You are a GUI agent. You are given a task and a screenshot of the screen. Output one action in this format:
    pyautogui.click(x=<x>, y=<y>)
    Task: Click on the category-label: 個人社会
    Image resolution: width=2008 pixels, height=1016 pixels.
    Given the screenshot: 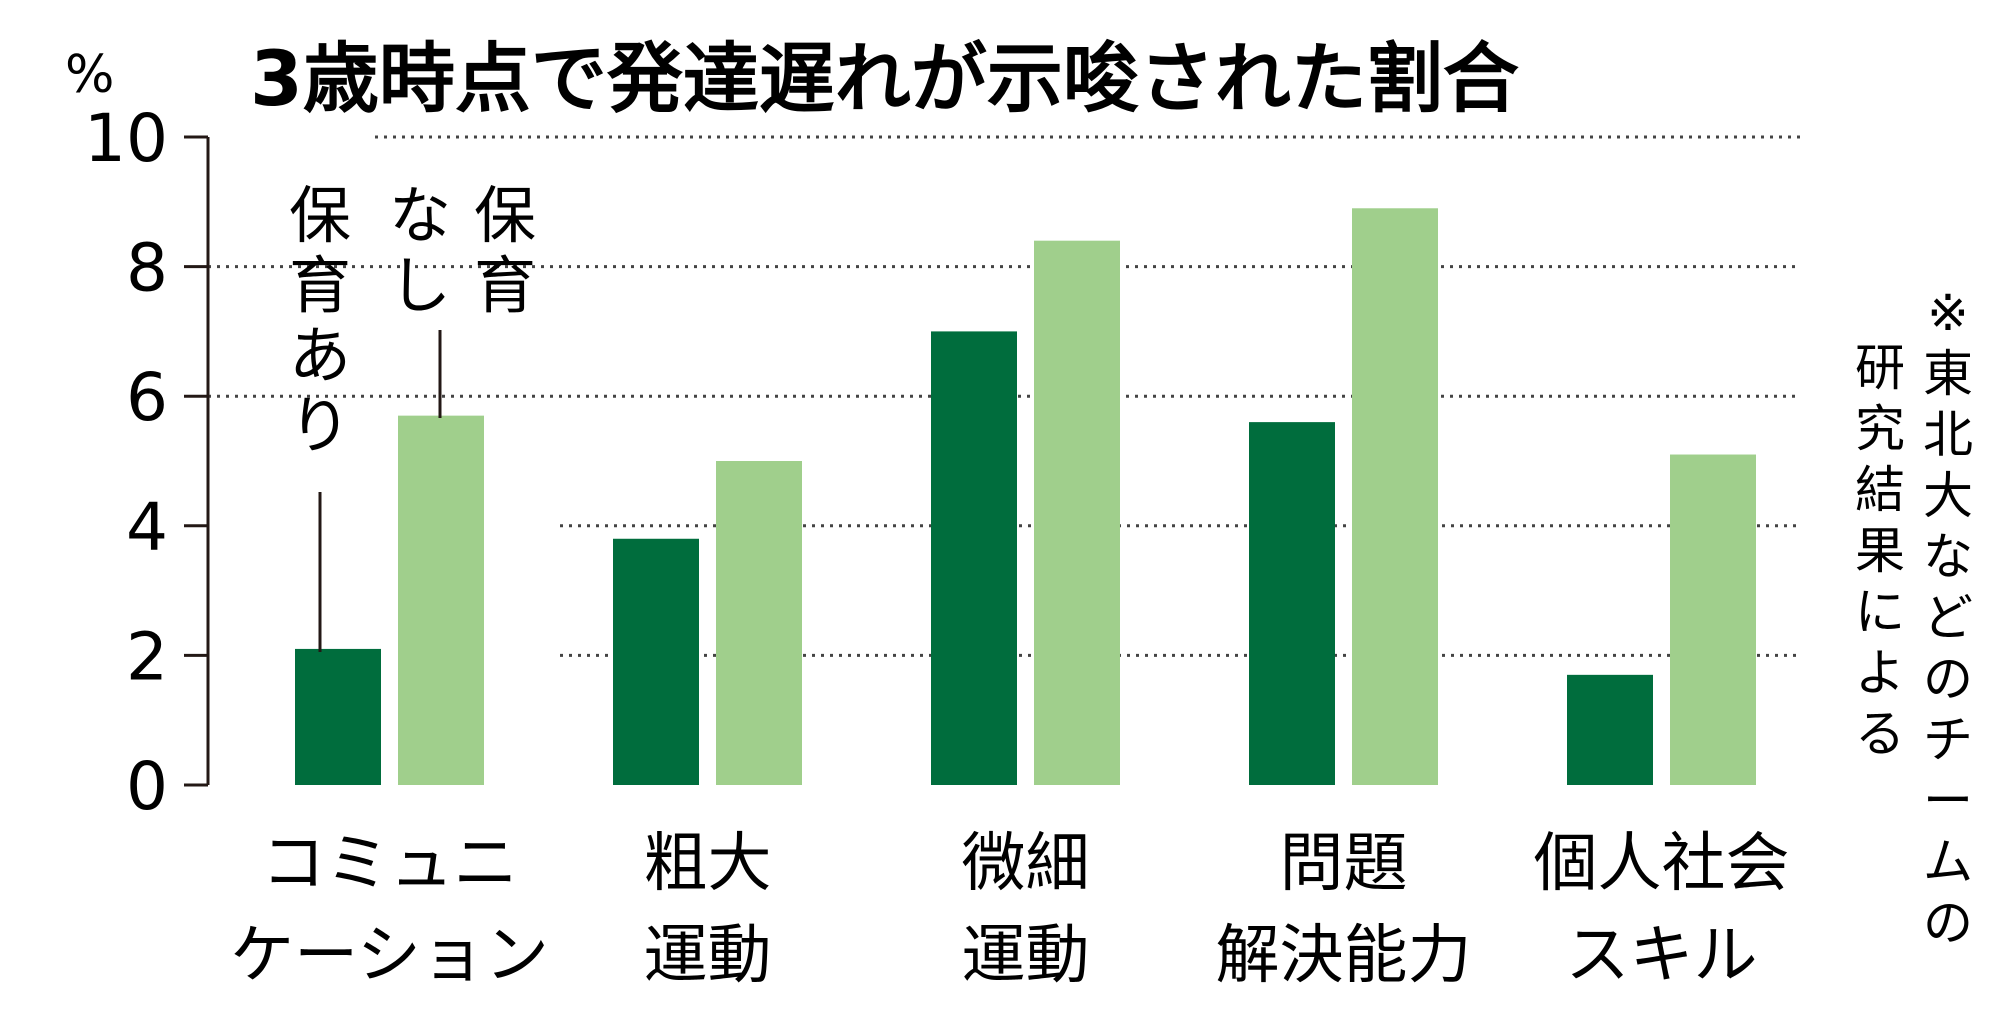 What is the action you would take?
    pyautogui.click(x=1662, y=864)
    